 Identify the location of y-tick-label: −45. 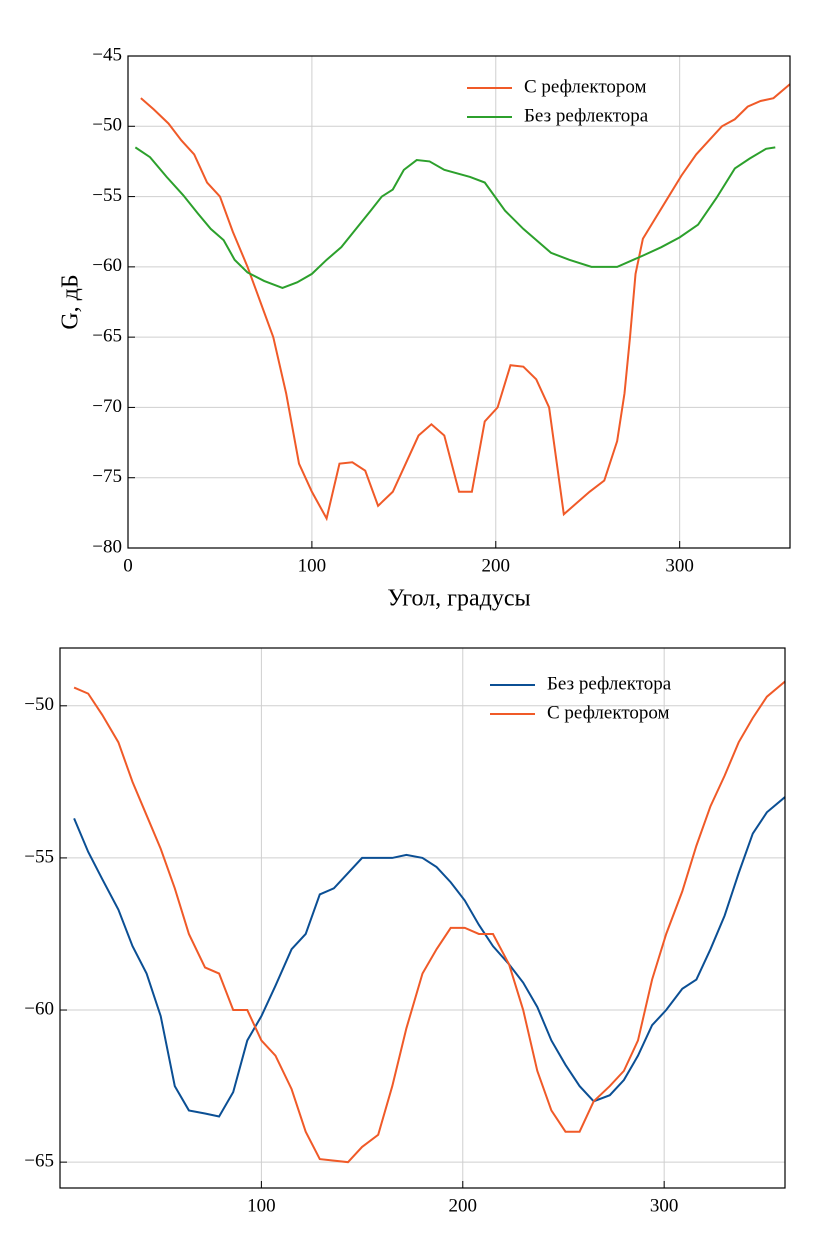
(107, 54).